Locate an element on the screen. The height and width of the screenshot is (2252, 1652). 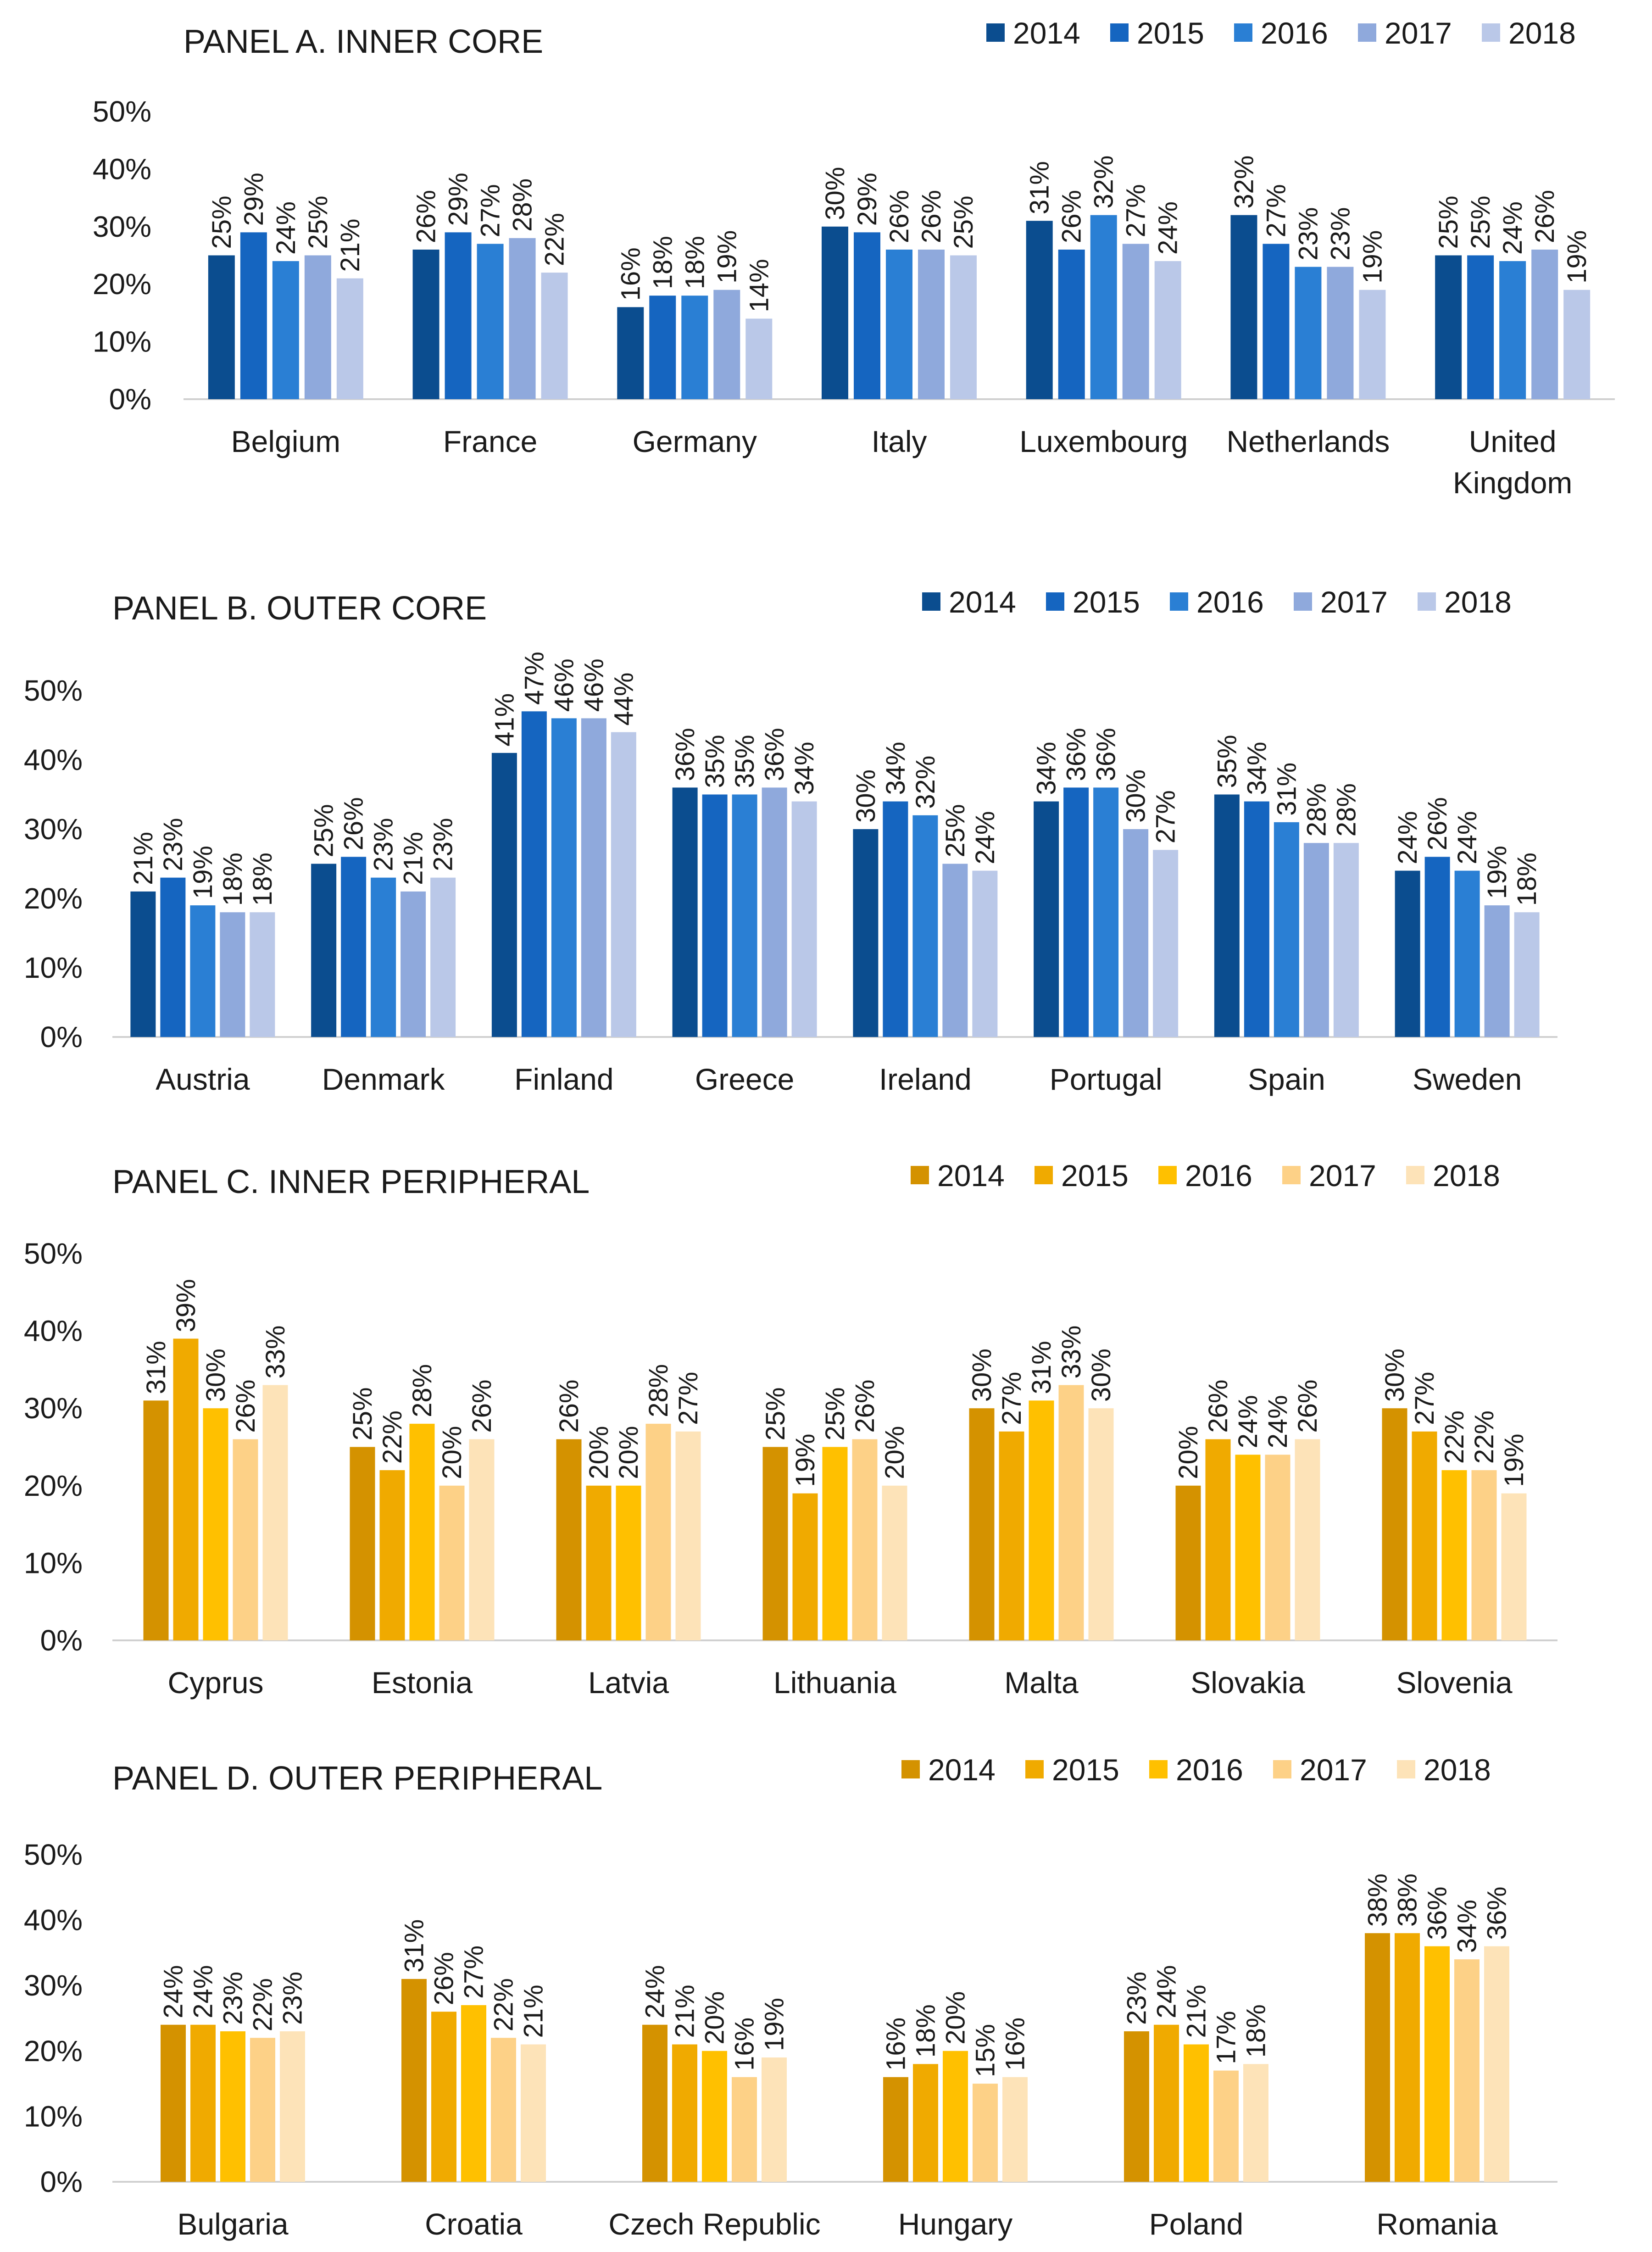
data-label: 18% is located at coordinates (695, 262).